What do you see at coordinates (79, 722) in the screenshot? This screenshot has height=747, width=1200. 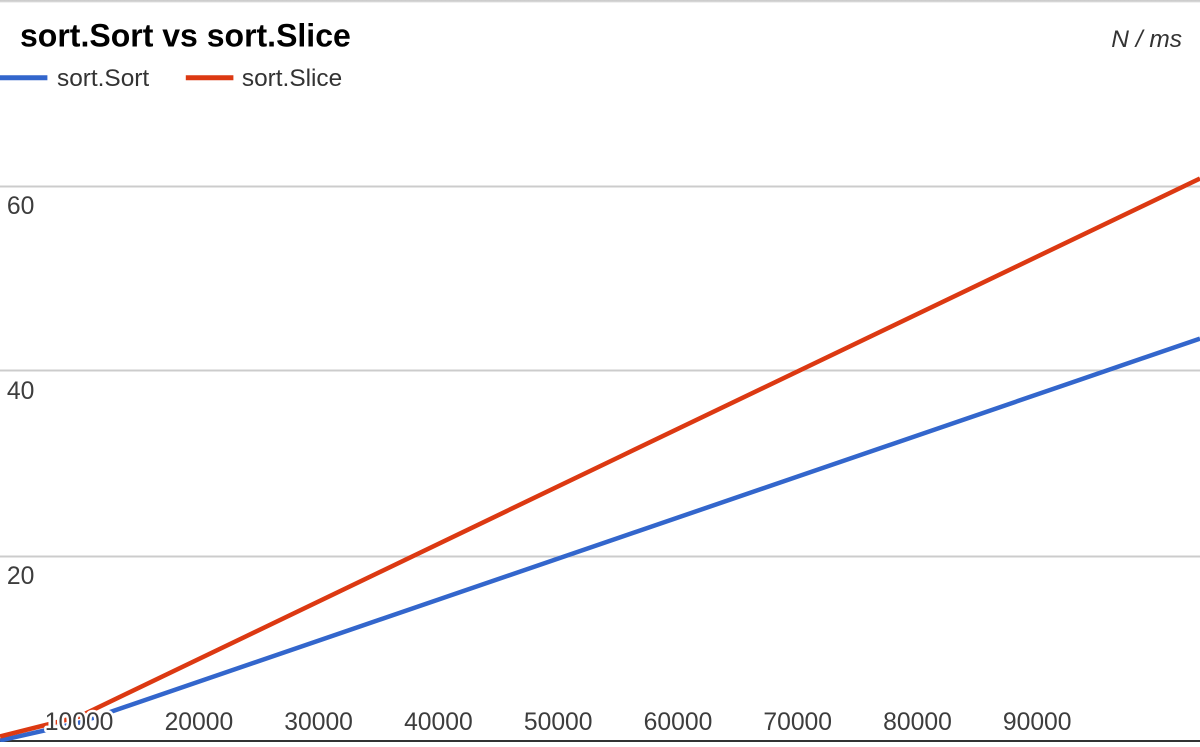 I see `svg-text: 10000` at bounding box center [79, 722].